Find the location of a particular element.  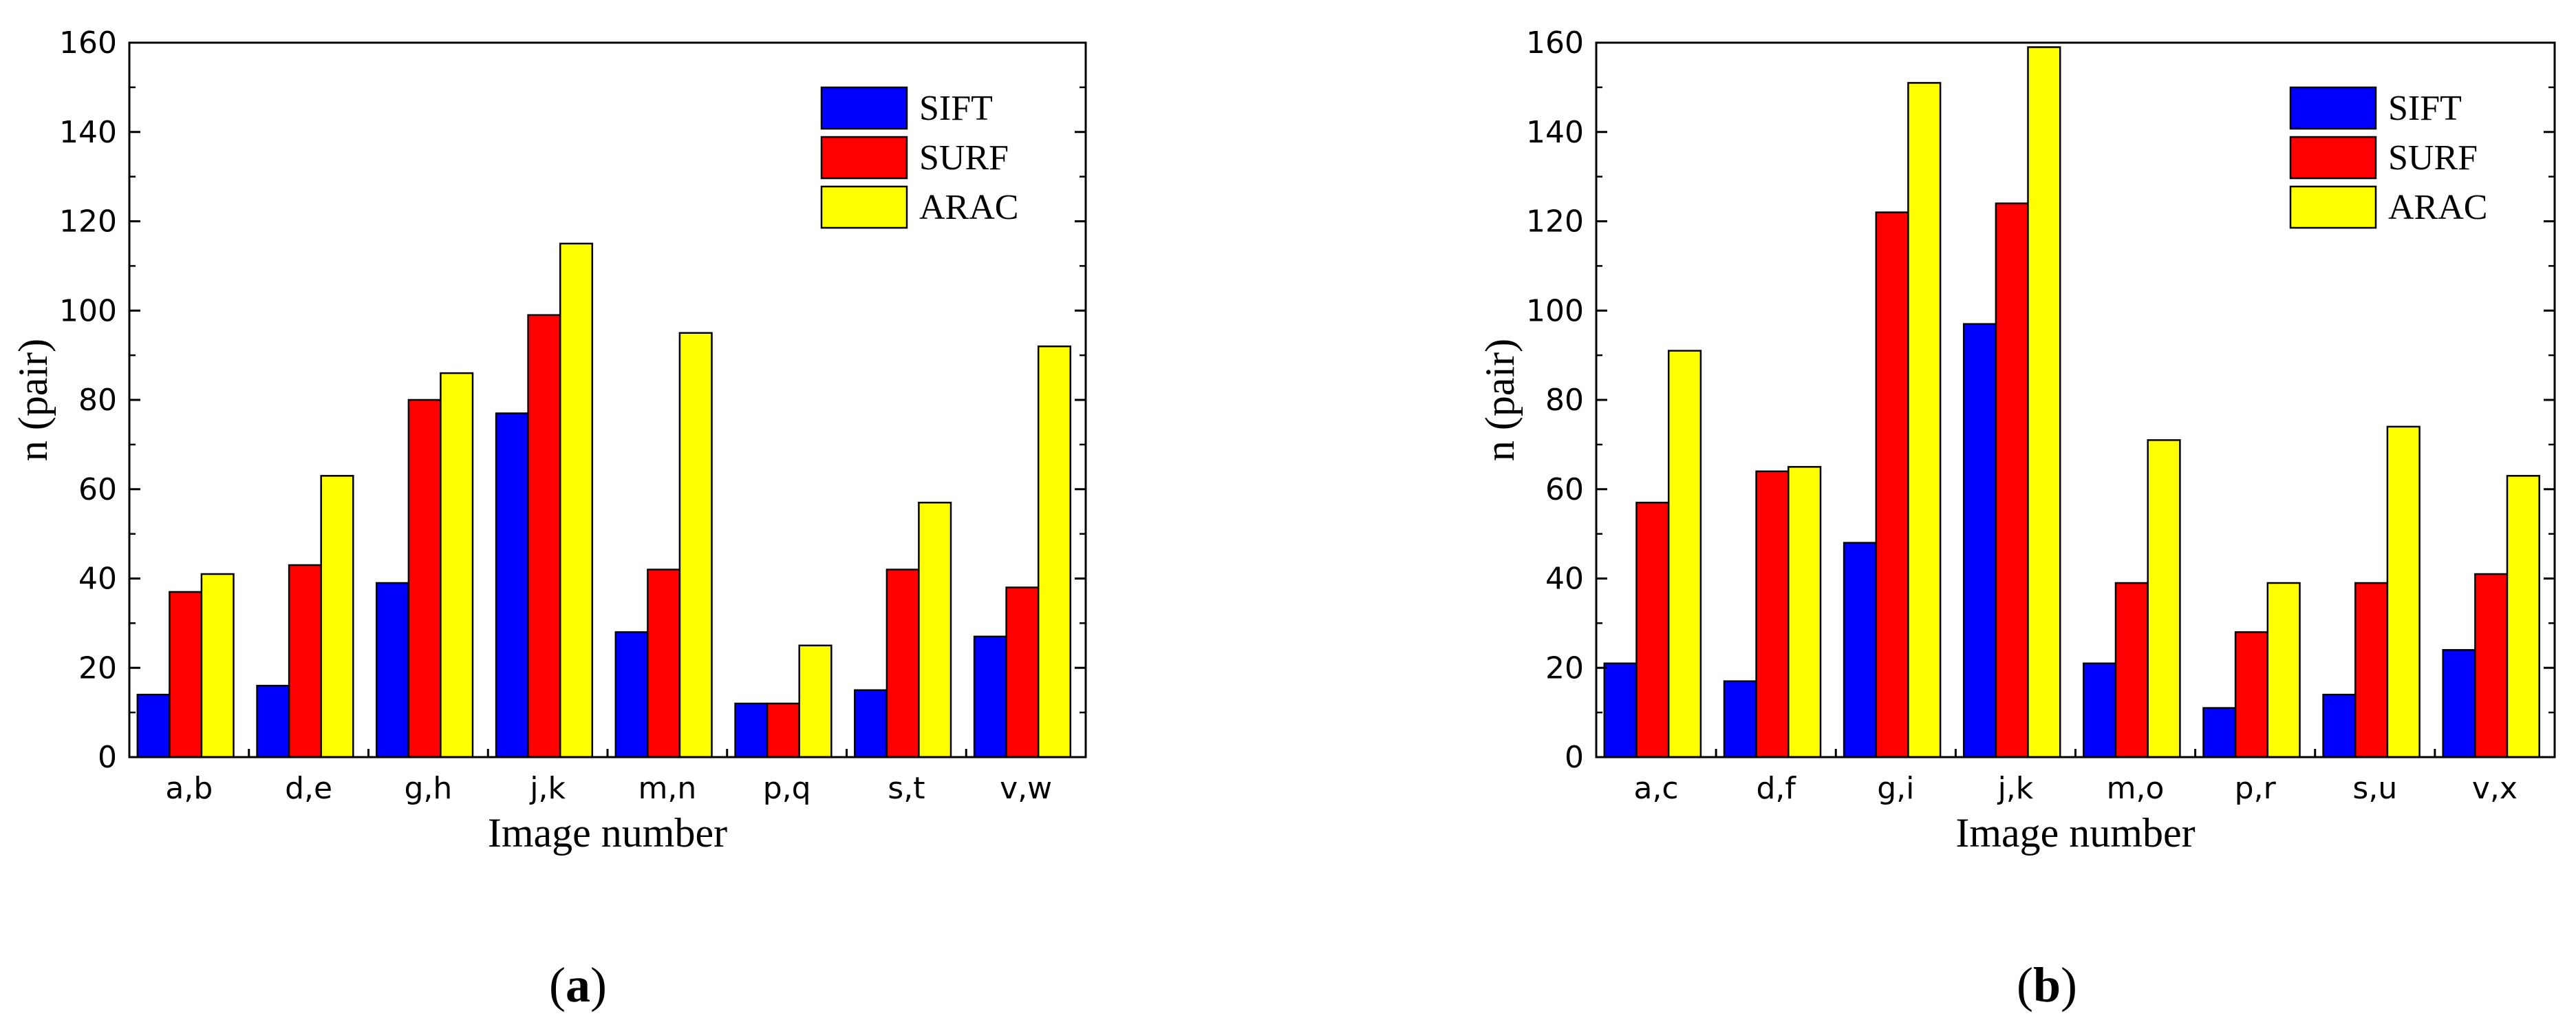

bar-sift-m-o is located at coordinates (2100, 710).